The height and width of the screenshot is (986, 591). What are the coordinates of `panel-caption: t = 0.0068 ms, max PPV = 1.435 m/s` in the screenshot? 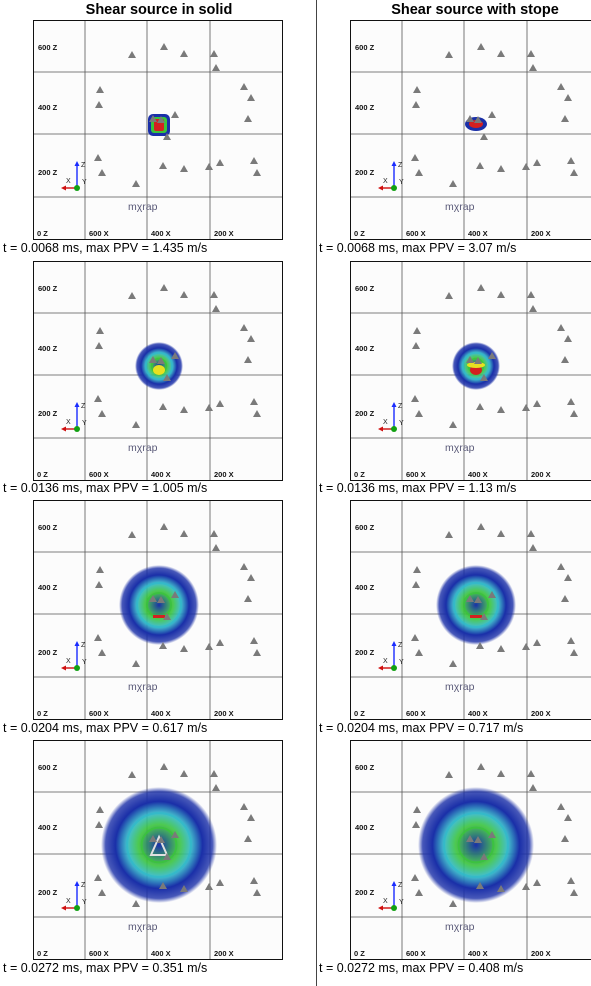 It's located at (105, 248).